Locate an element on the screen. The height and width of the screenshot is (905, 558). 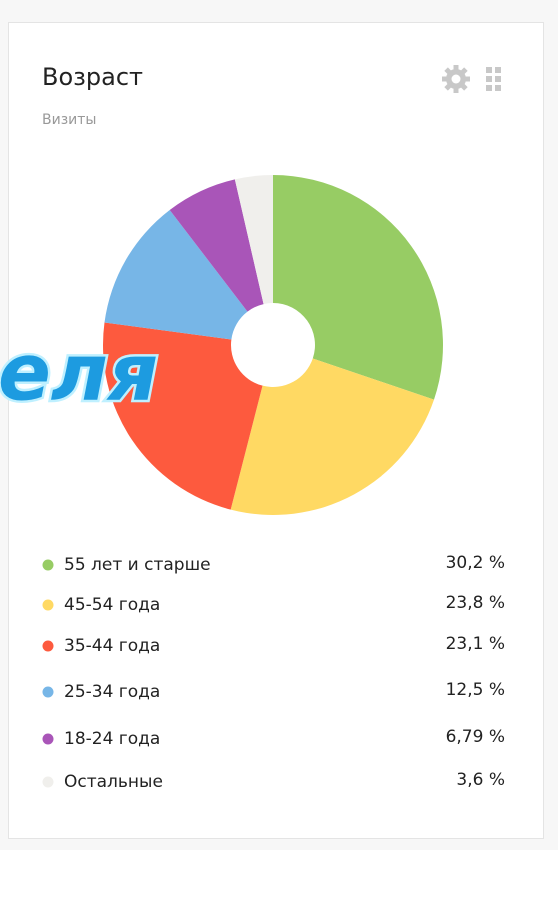
legend-label: 35-44 года is located at coordinates (112, 646).